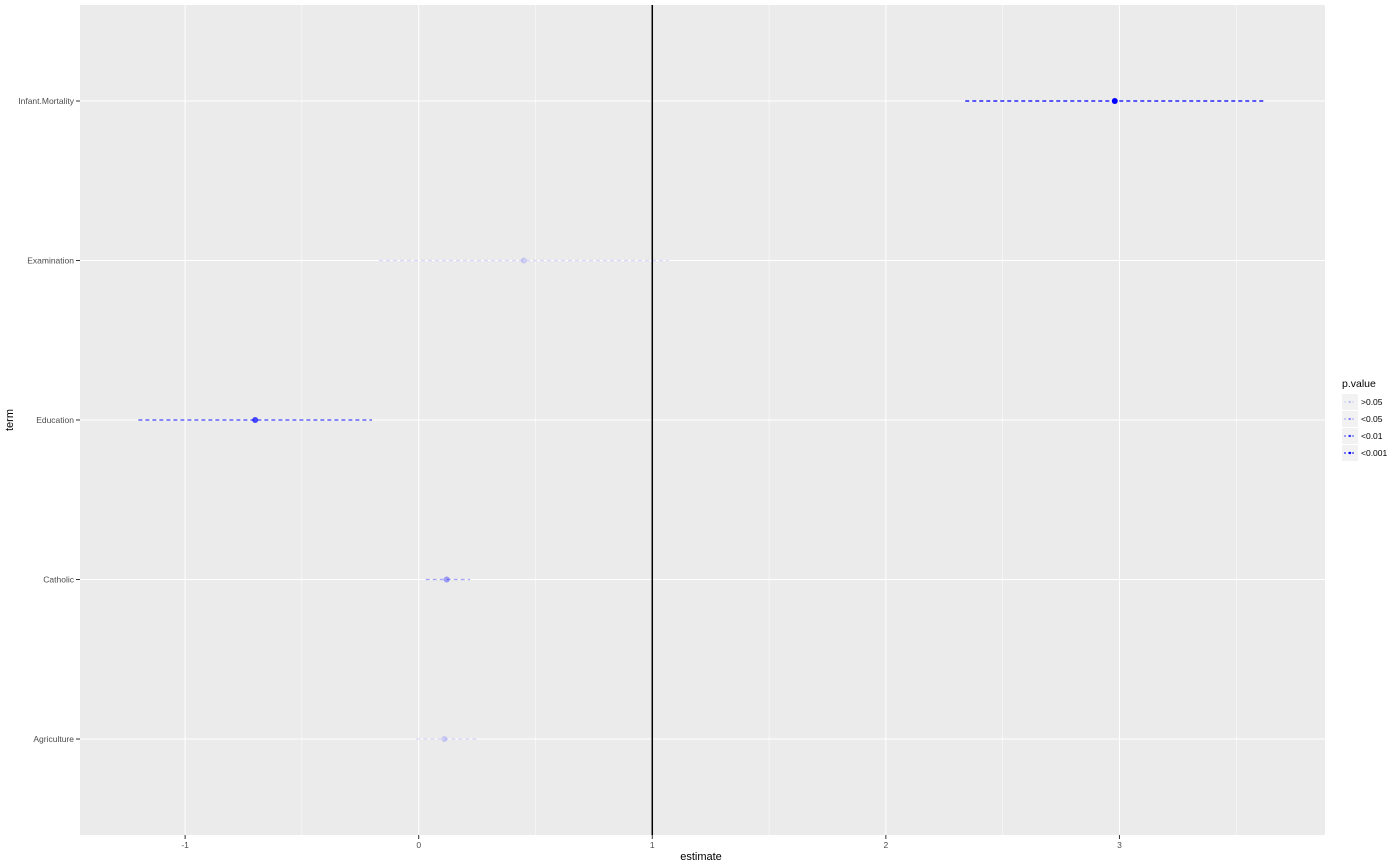  I want to click on y-tick-label: Agriculture, so click(53, 739).